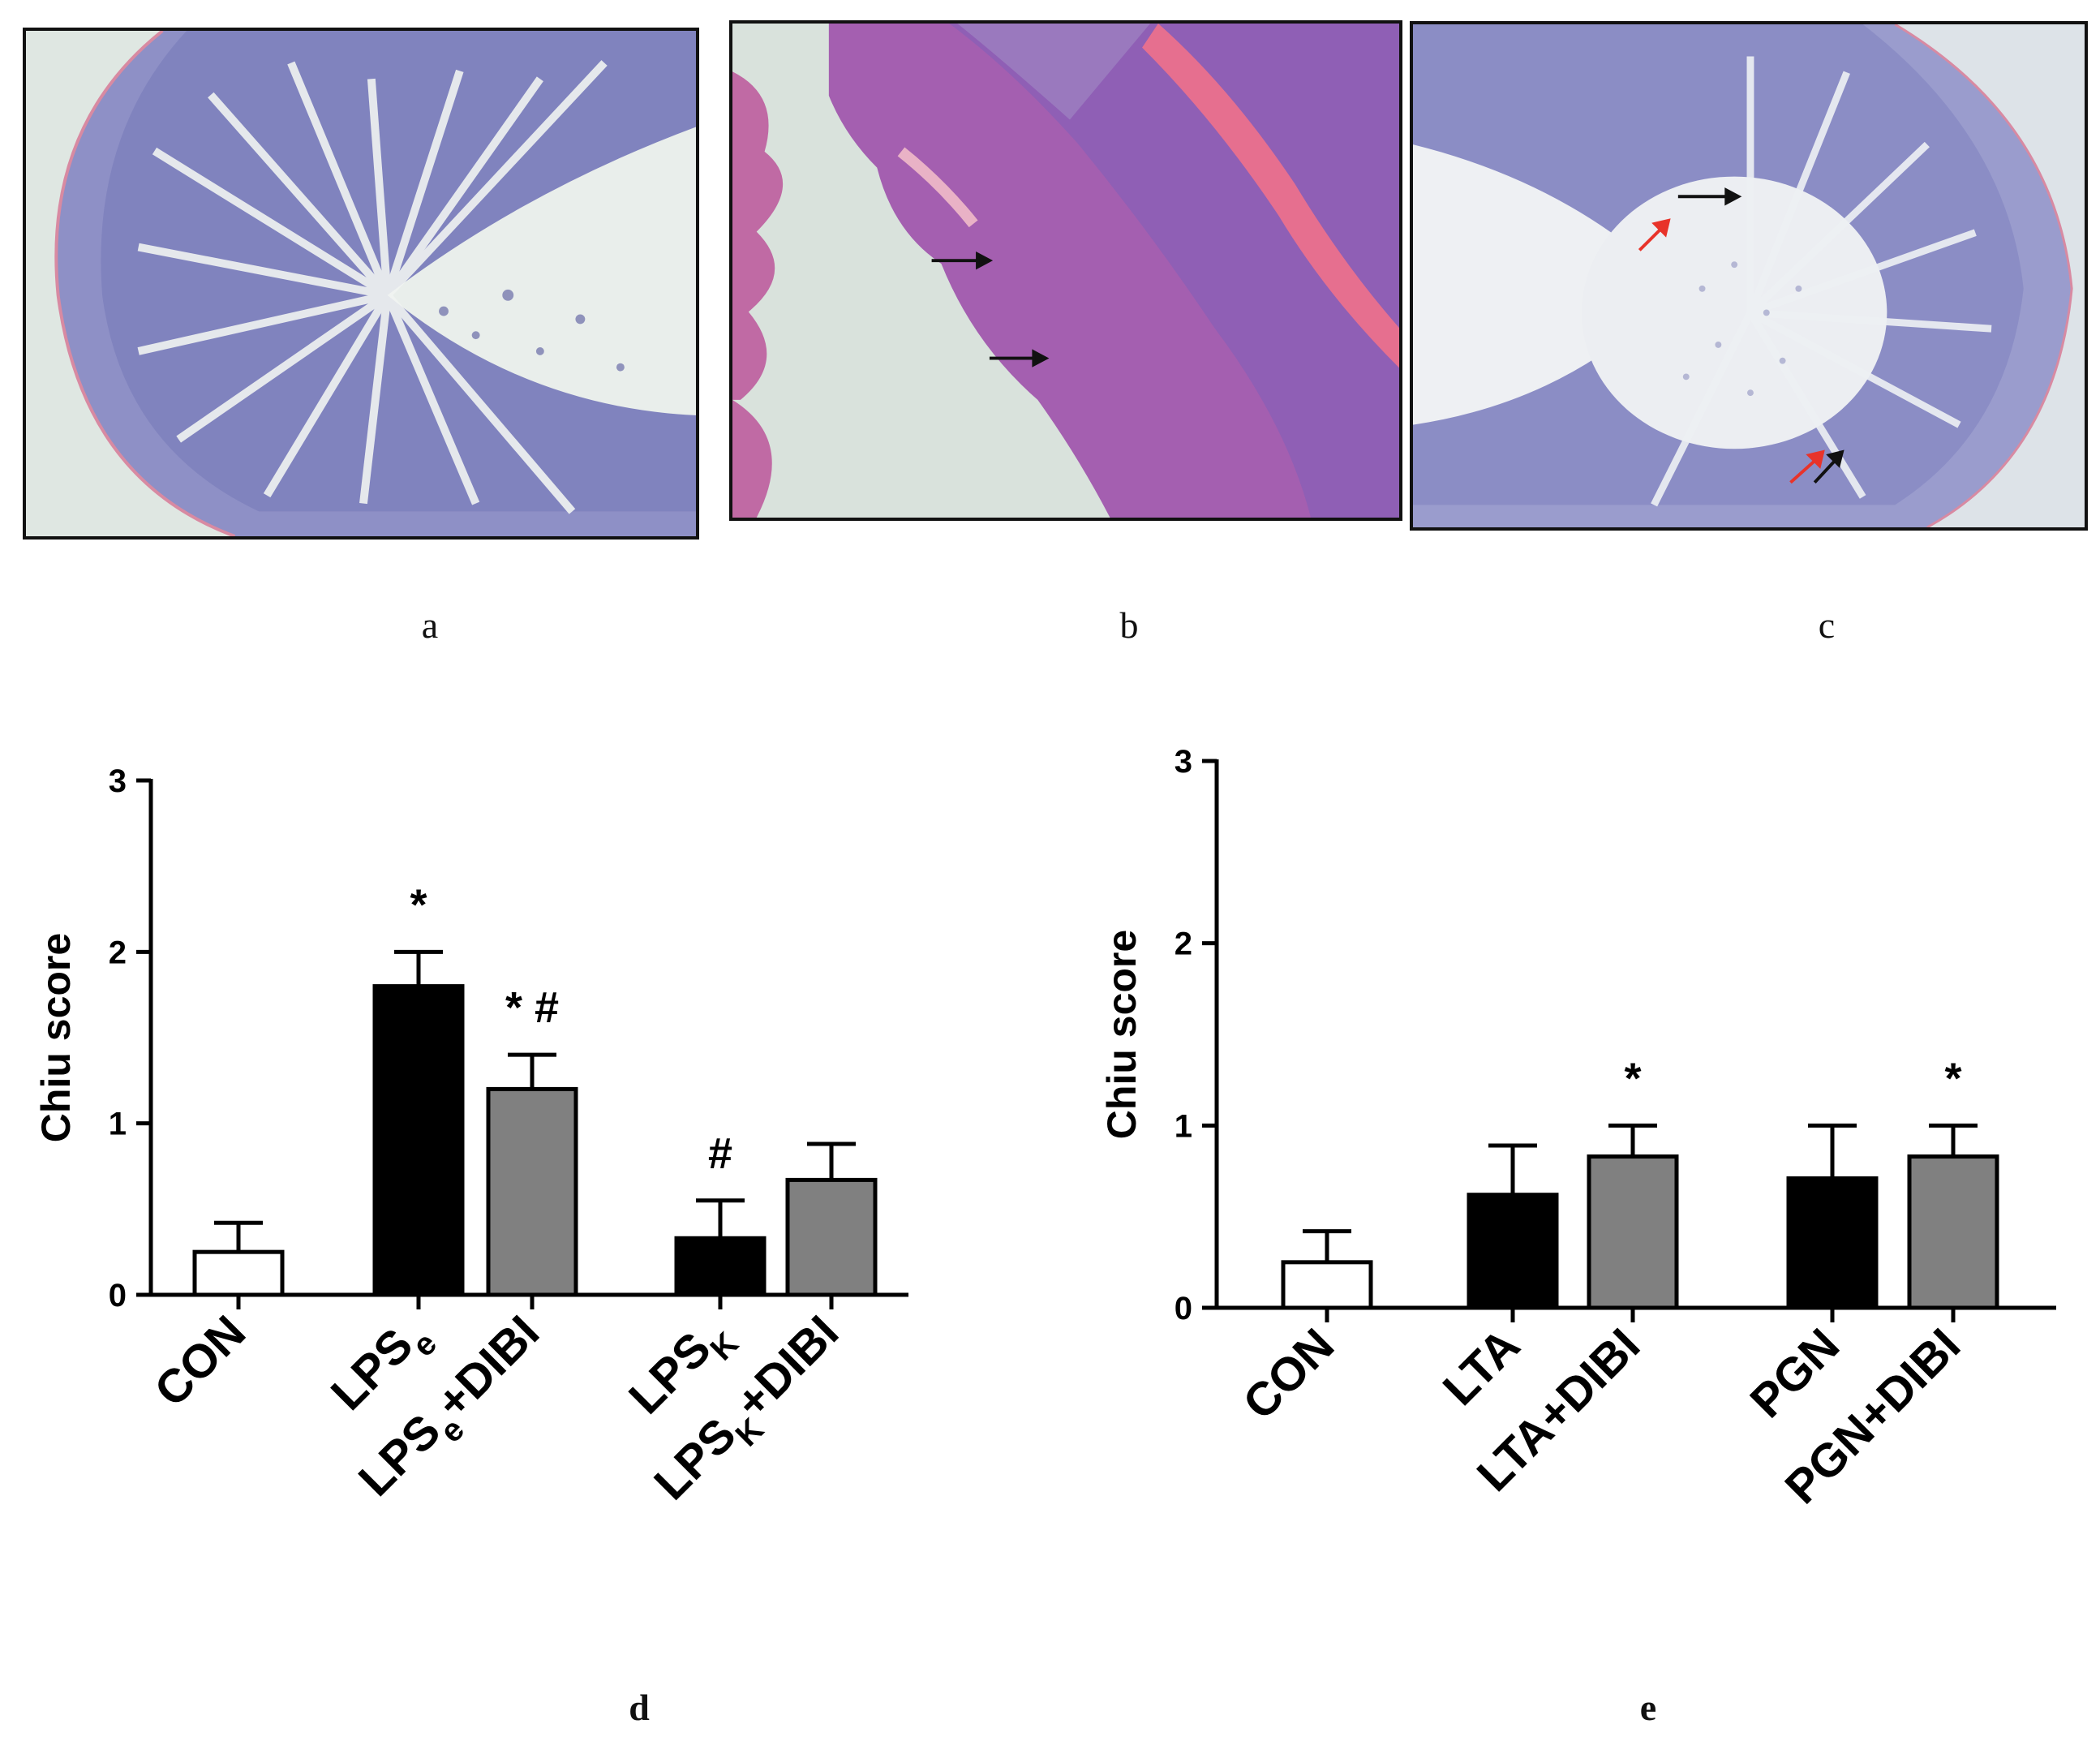 The image size is (2100, 1754). I want to click on chart-d-ytick-label-2: 2, so click(118, 952).